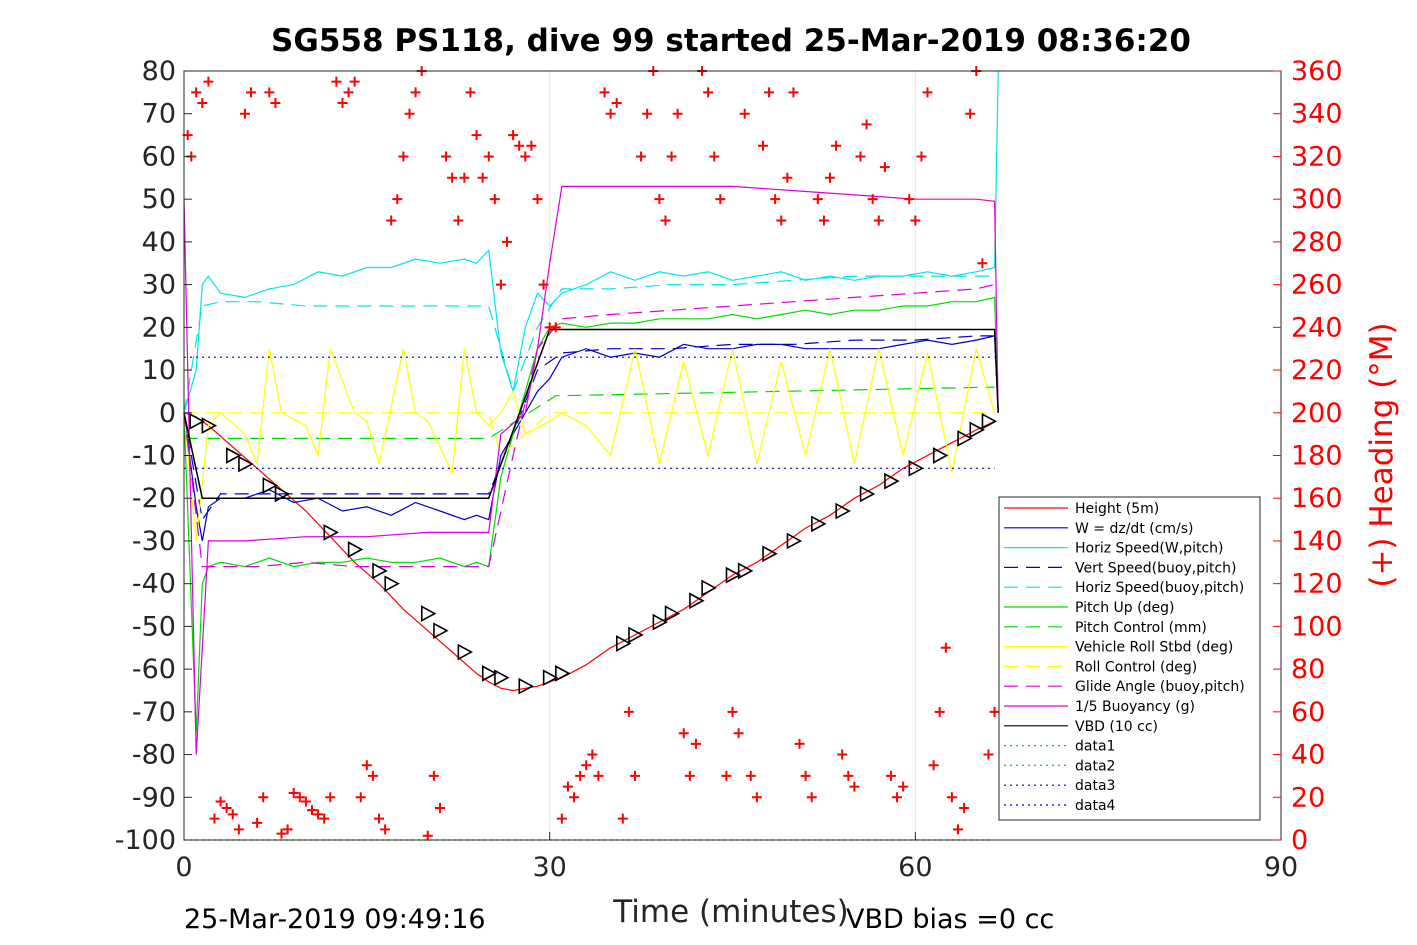 The width and height of the screenshot is (1417, 945). What do you see at coordinates (1095, 766) in the screenshot?
I see `legend-label-13: data2` at bounding box center [1095, 766].